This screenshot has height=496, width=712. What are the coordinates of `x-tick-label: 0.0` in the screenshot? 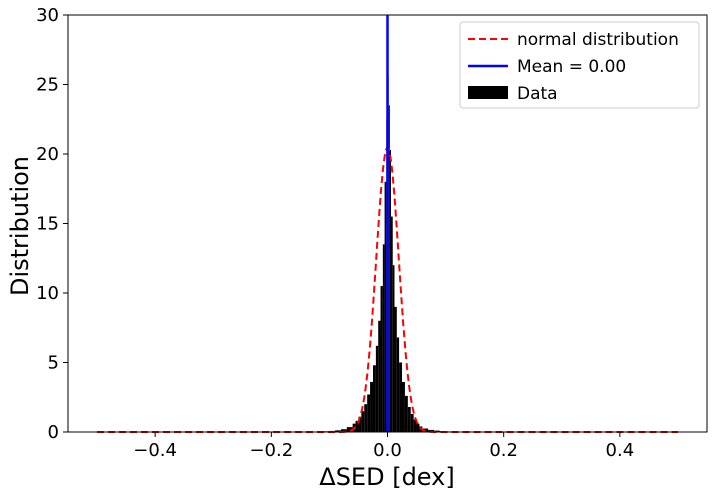 It's located at (387, 450).